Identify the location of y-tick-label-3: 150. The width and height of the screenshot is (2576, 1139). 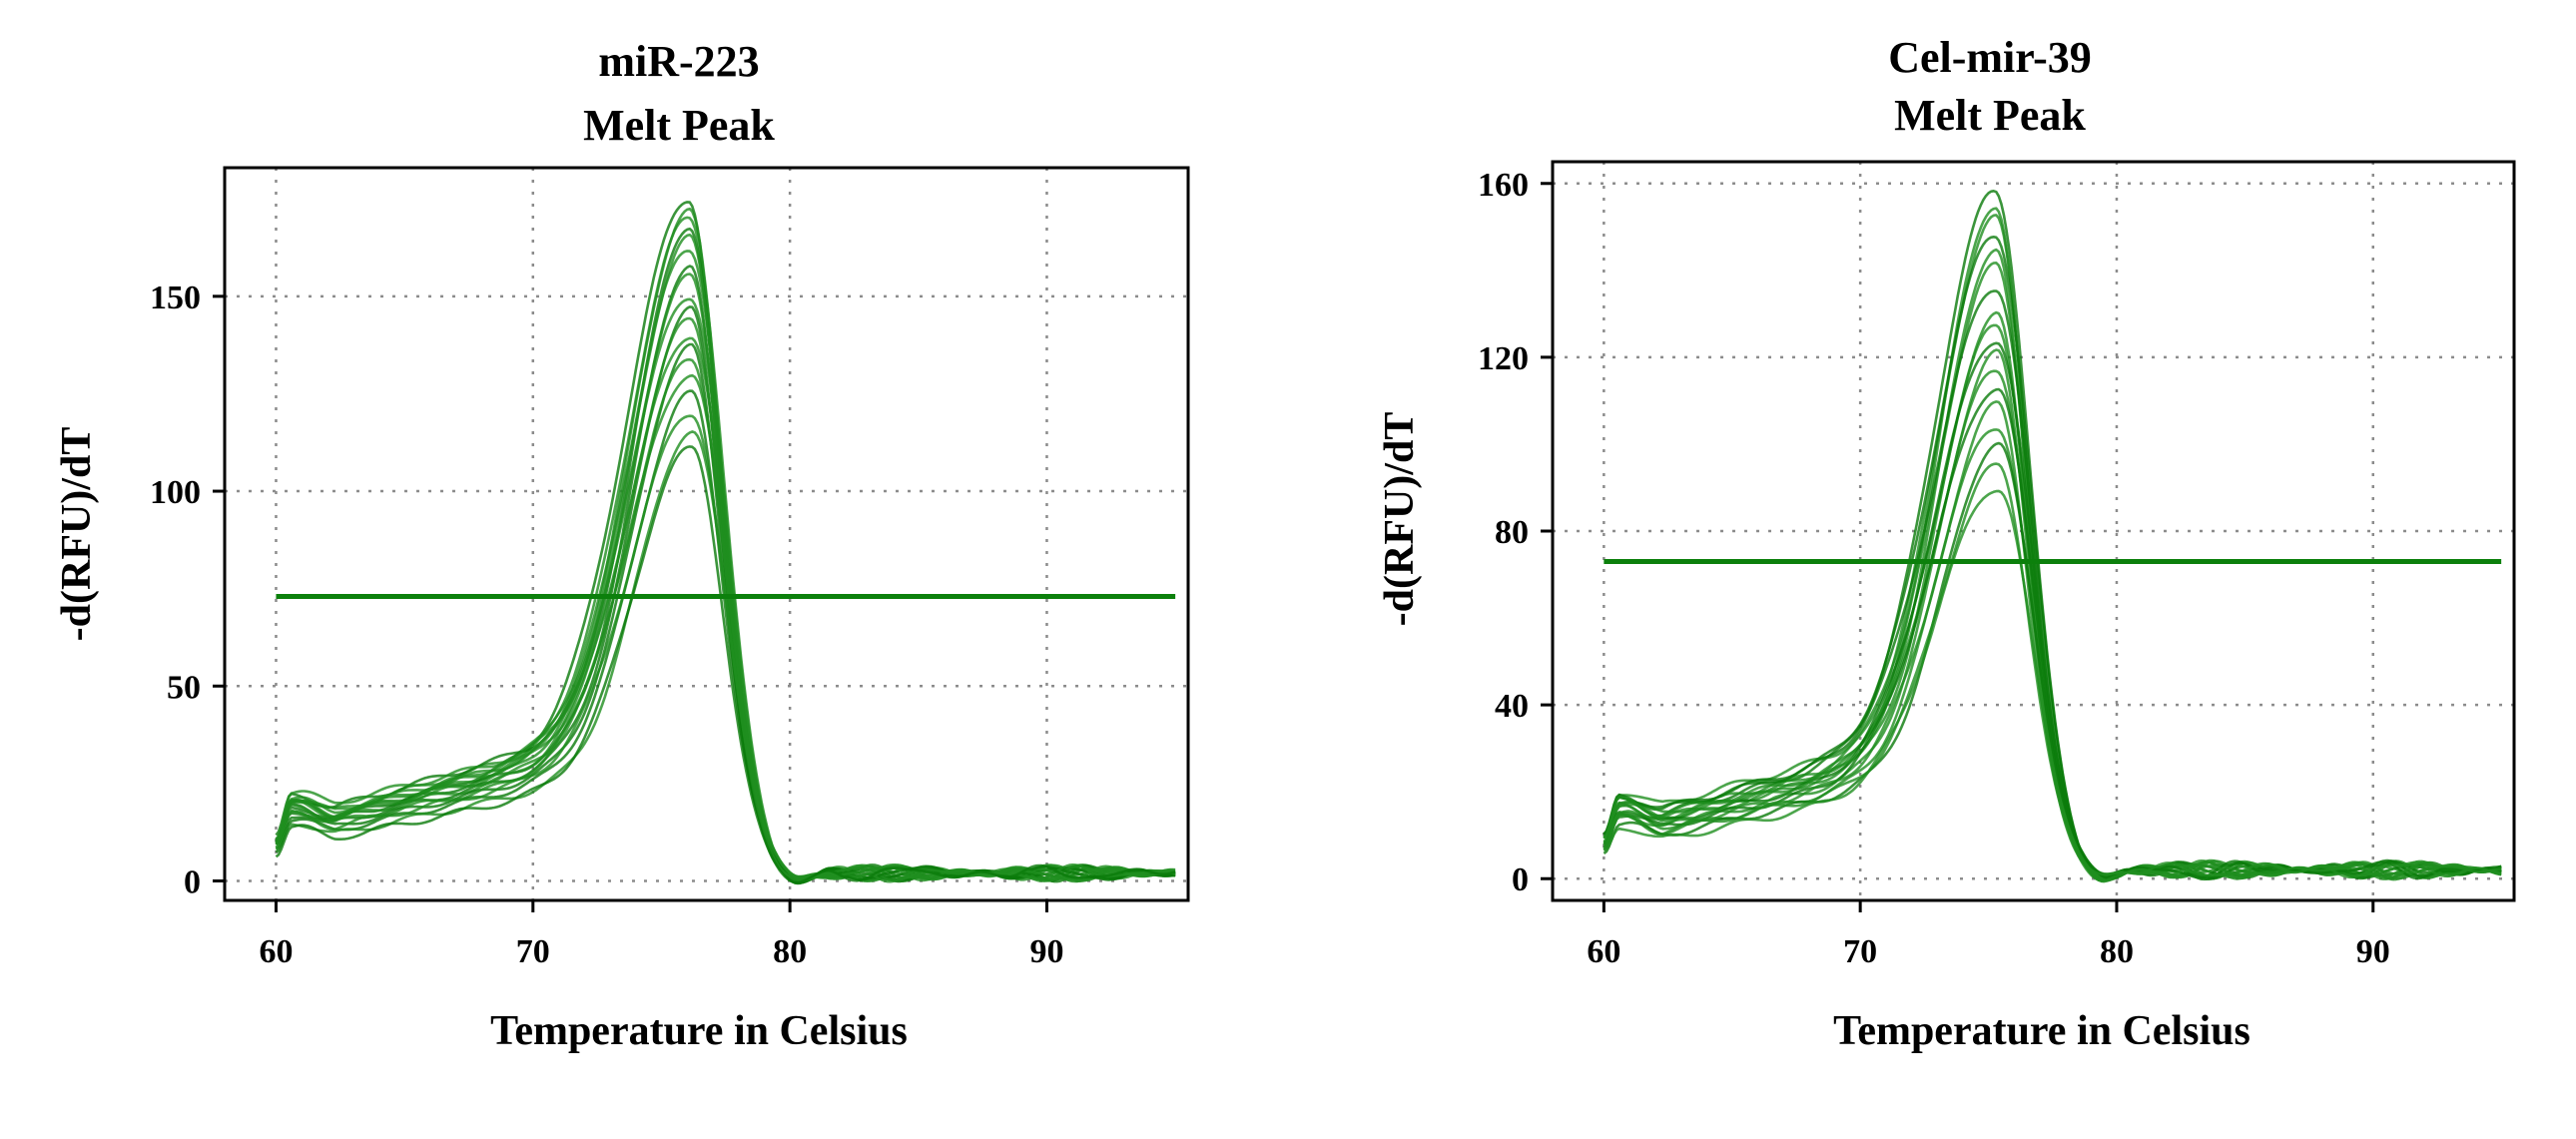
(175, 298).